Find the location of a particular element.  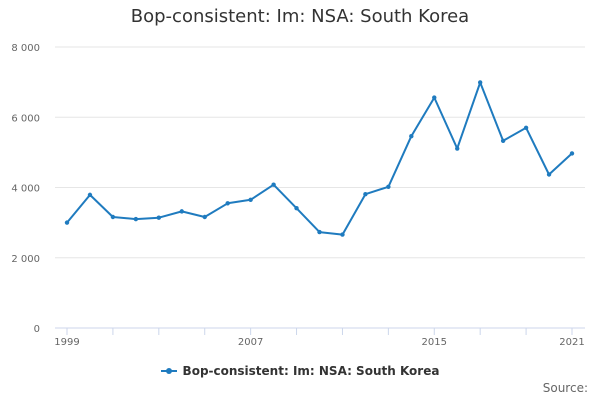

x-tick-label: 1999 is located at coordinates (66, 342).